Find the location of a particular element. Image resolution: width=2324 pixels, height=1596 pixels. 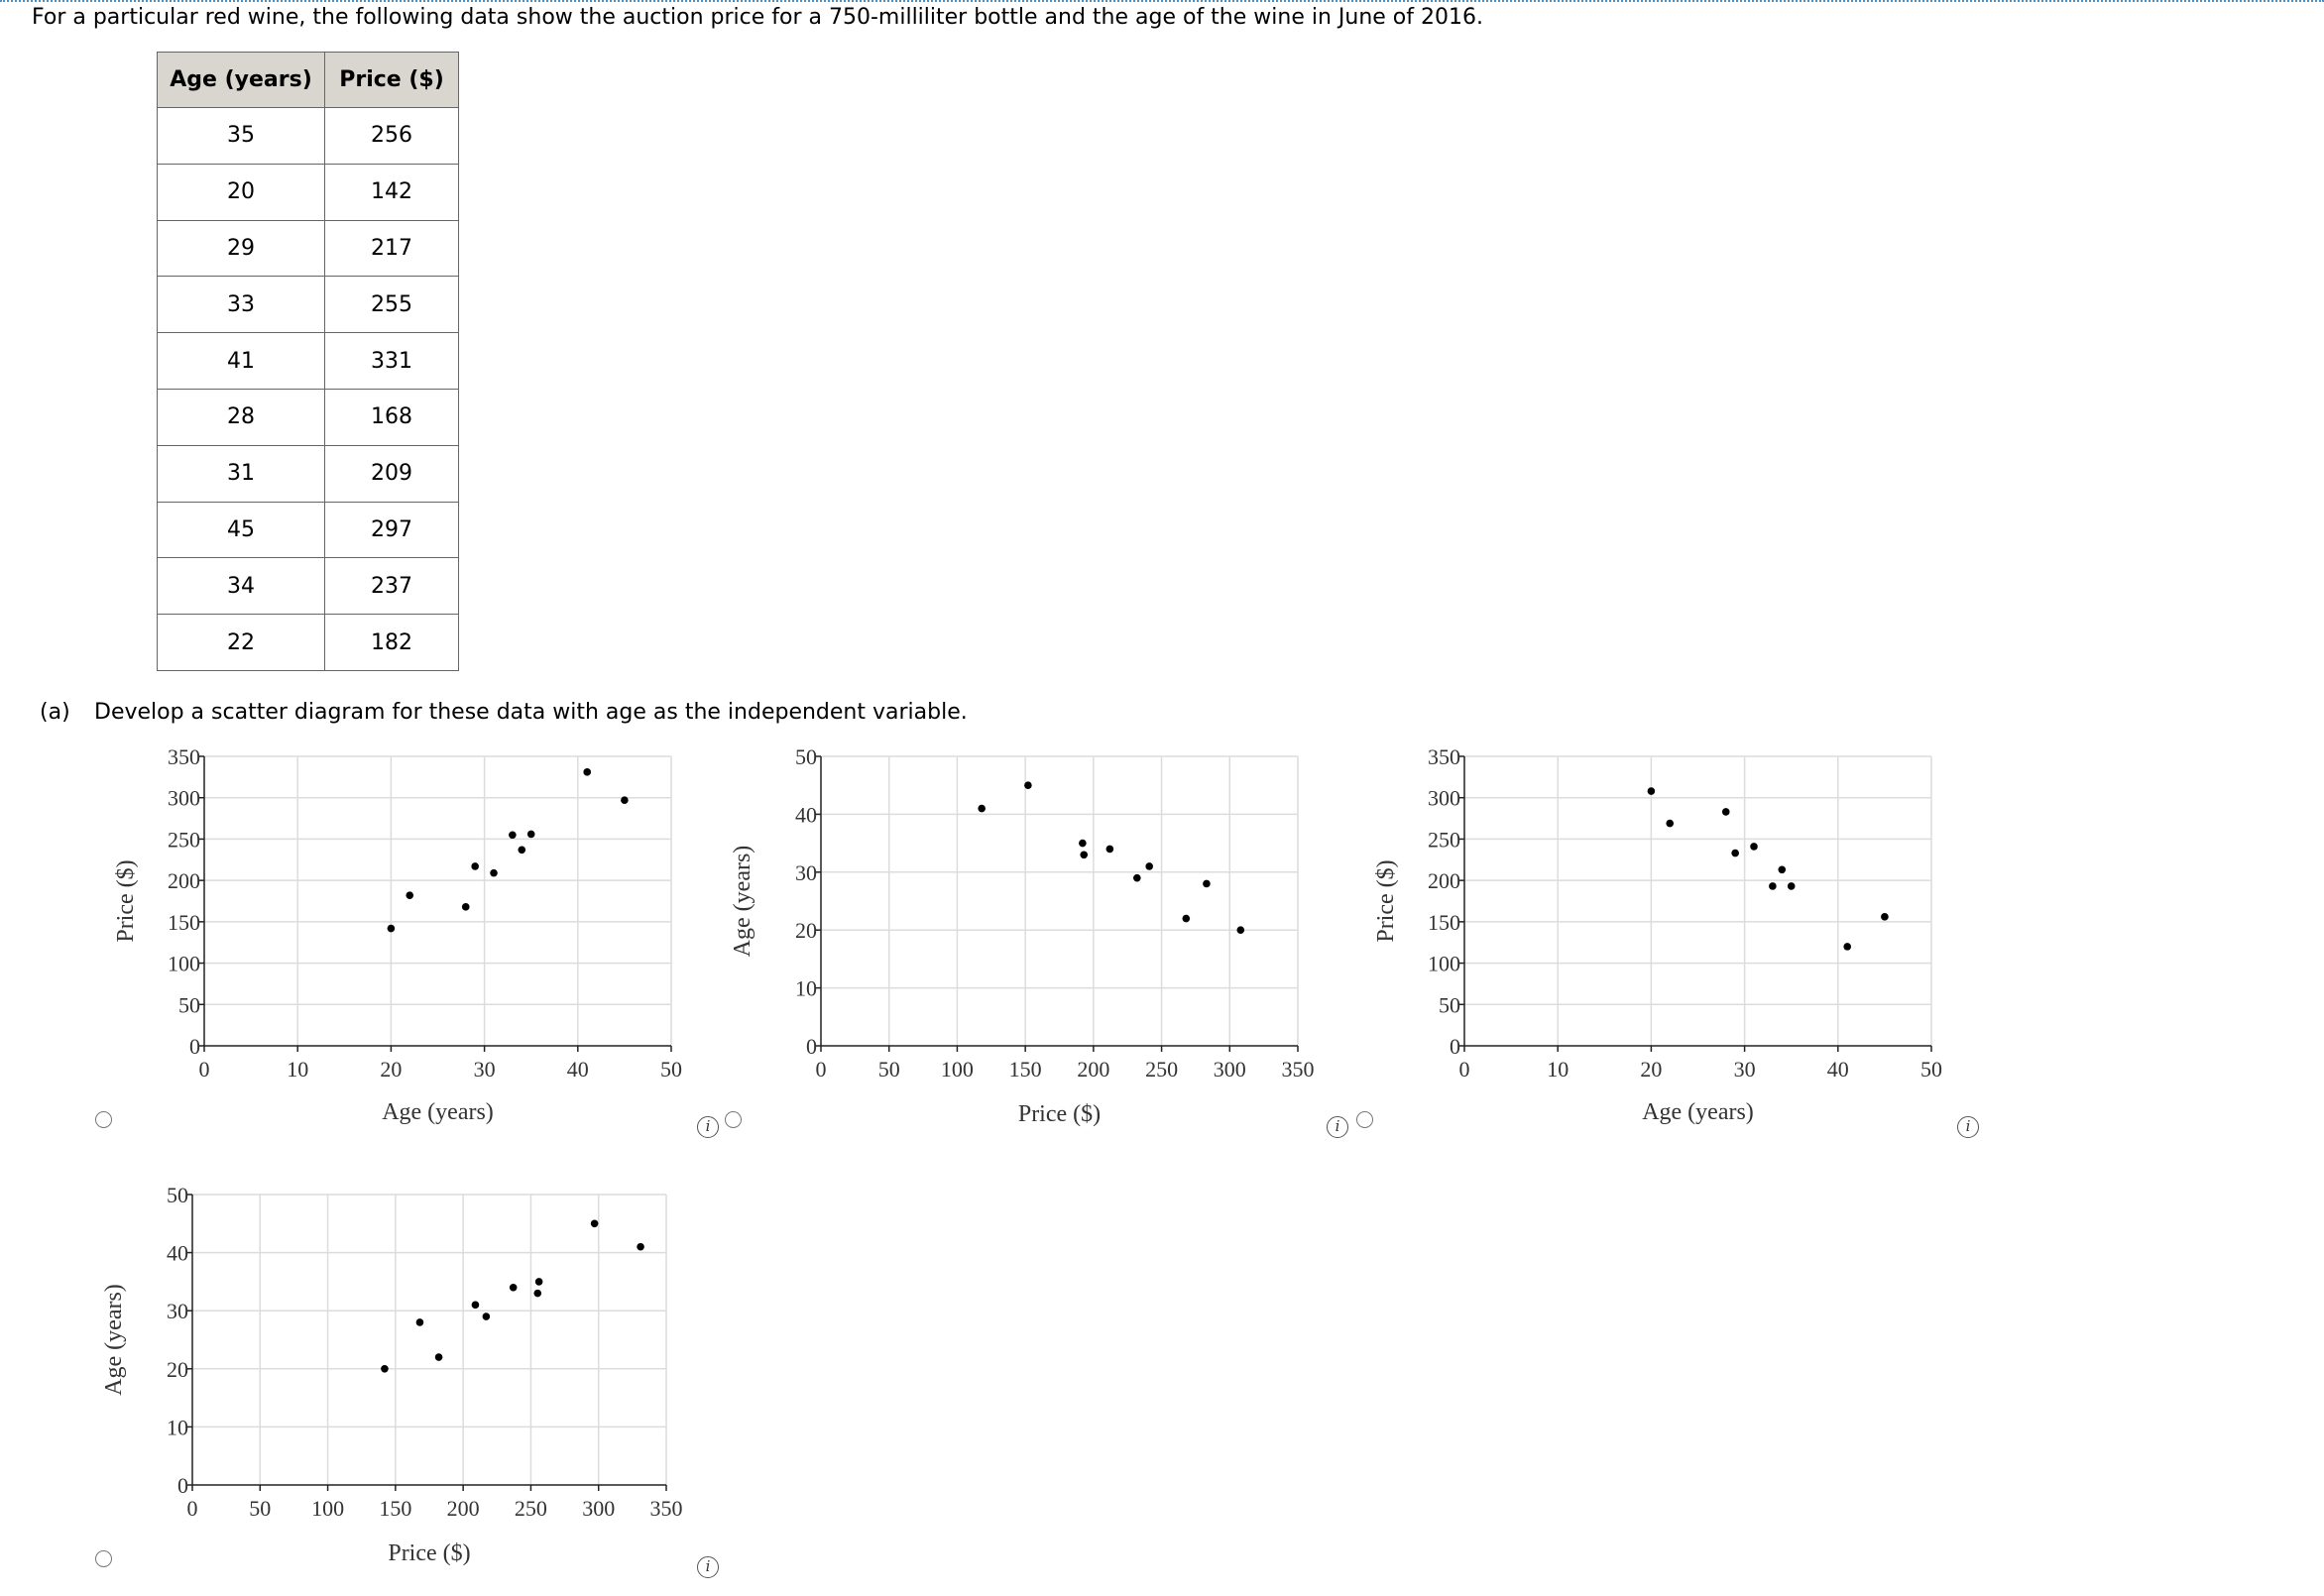

age-cell: 22 is located at coordinates (241, 643).